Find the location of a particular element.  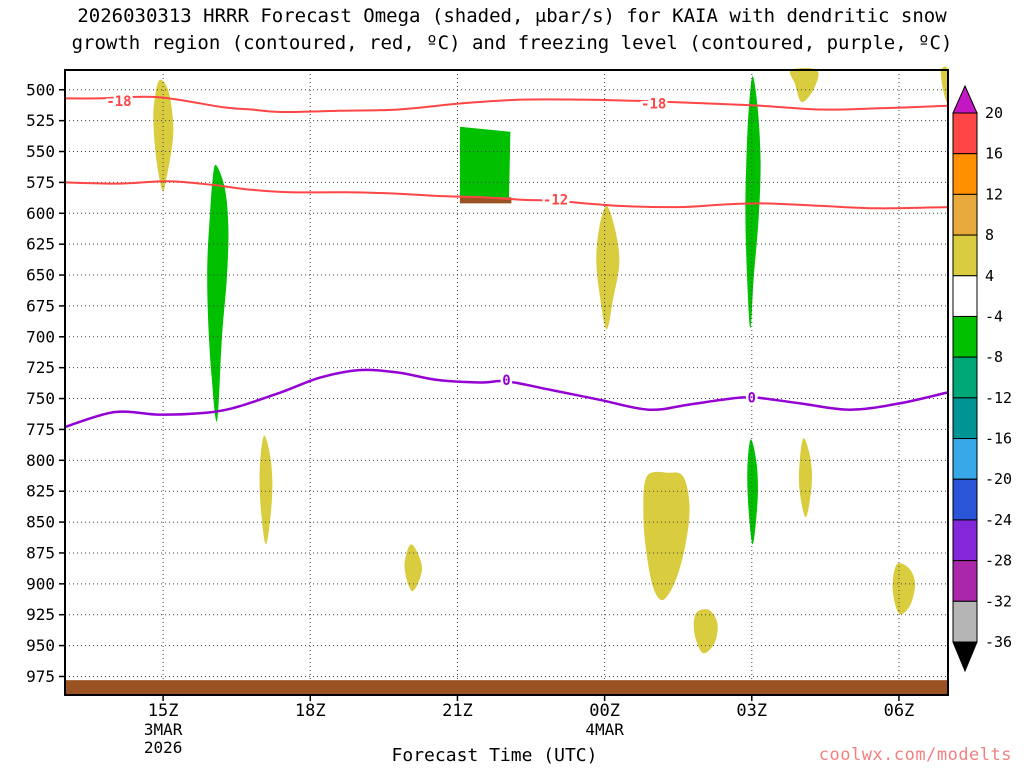

colorbar-label: 8 is located at coordinates (989, 235).